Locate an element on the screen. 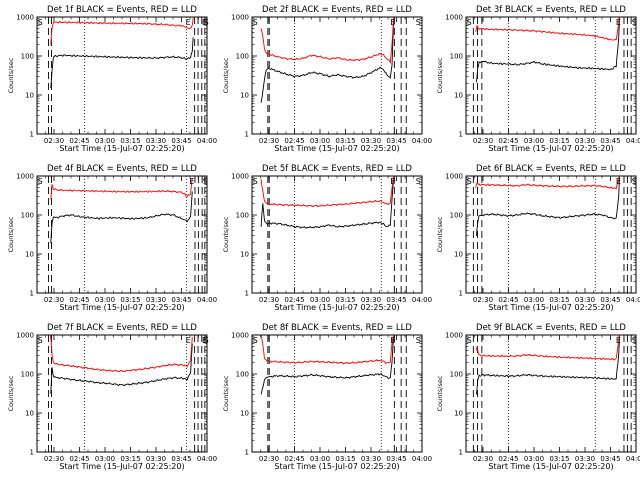 The image size is (640, 480). panel-title: Det 2f BLACK = Events, RED = LLD is located at coordinates (337, 10).